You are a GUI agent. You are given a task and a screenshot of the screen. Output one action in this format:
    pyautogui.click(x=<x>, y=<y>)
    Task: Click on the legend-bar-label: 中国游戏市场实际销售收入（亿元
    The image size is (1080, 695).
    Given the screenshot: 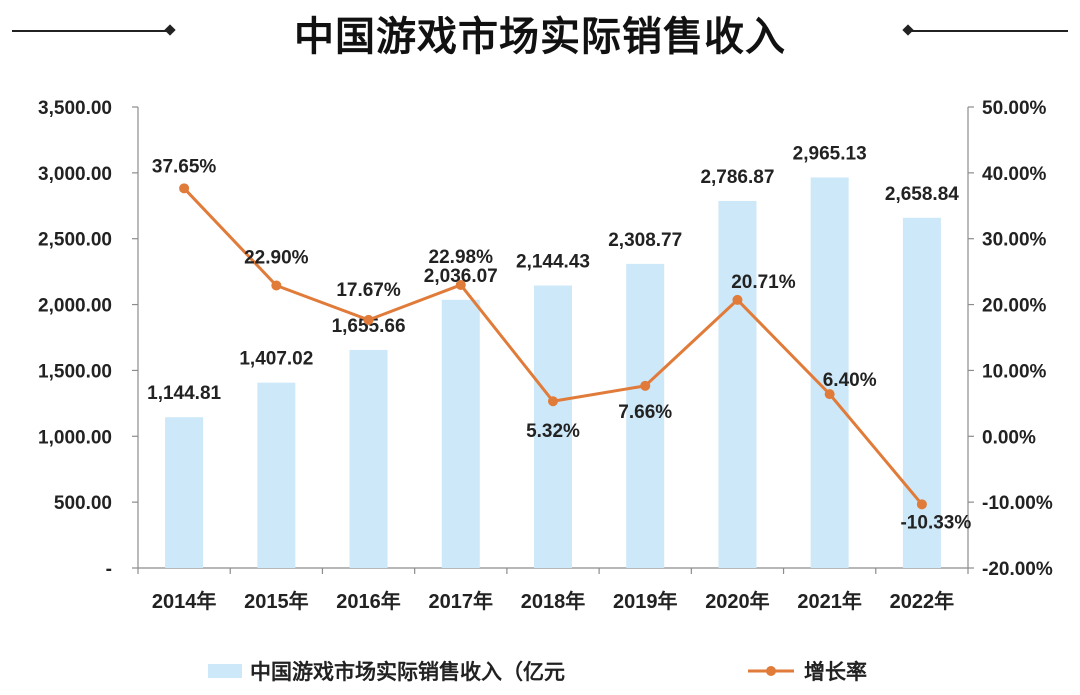 What is the action you would take?
    pyautogui.click(x=407, y=672)
    